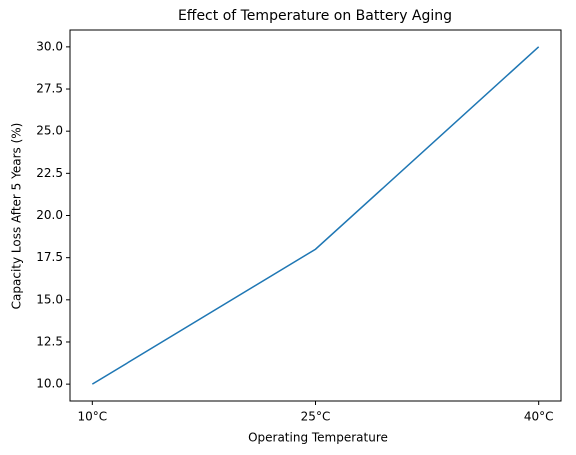 The image size is (576, 455). What do you see at coordinates (49, 89) in the screenshot?
I see `y-tick-label: 27.5` at bounding box center [49, 89].